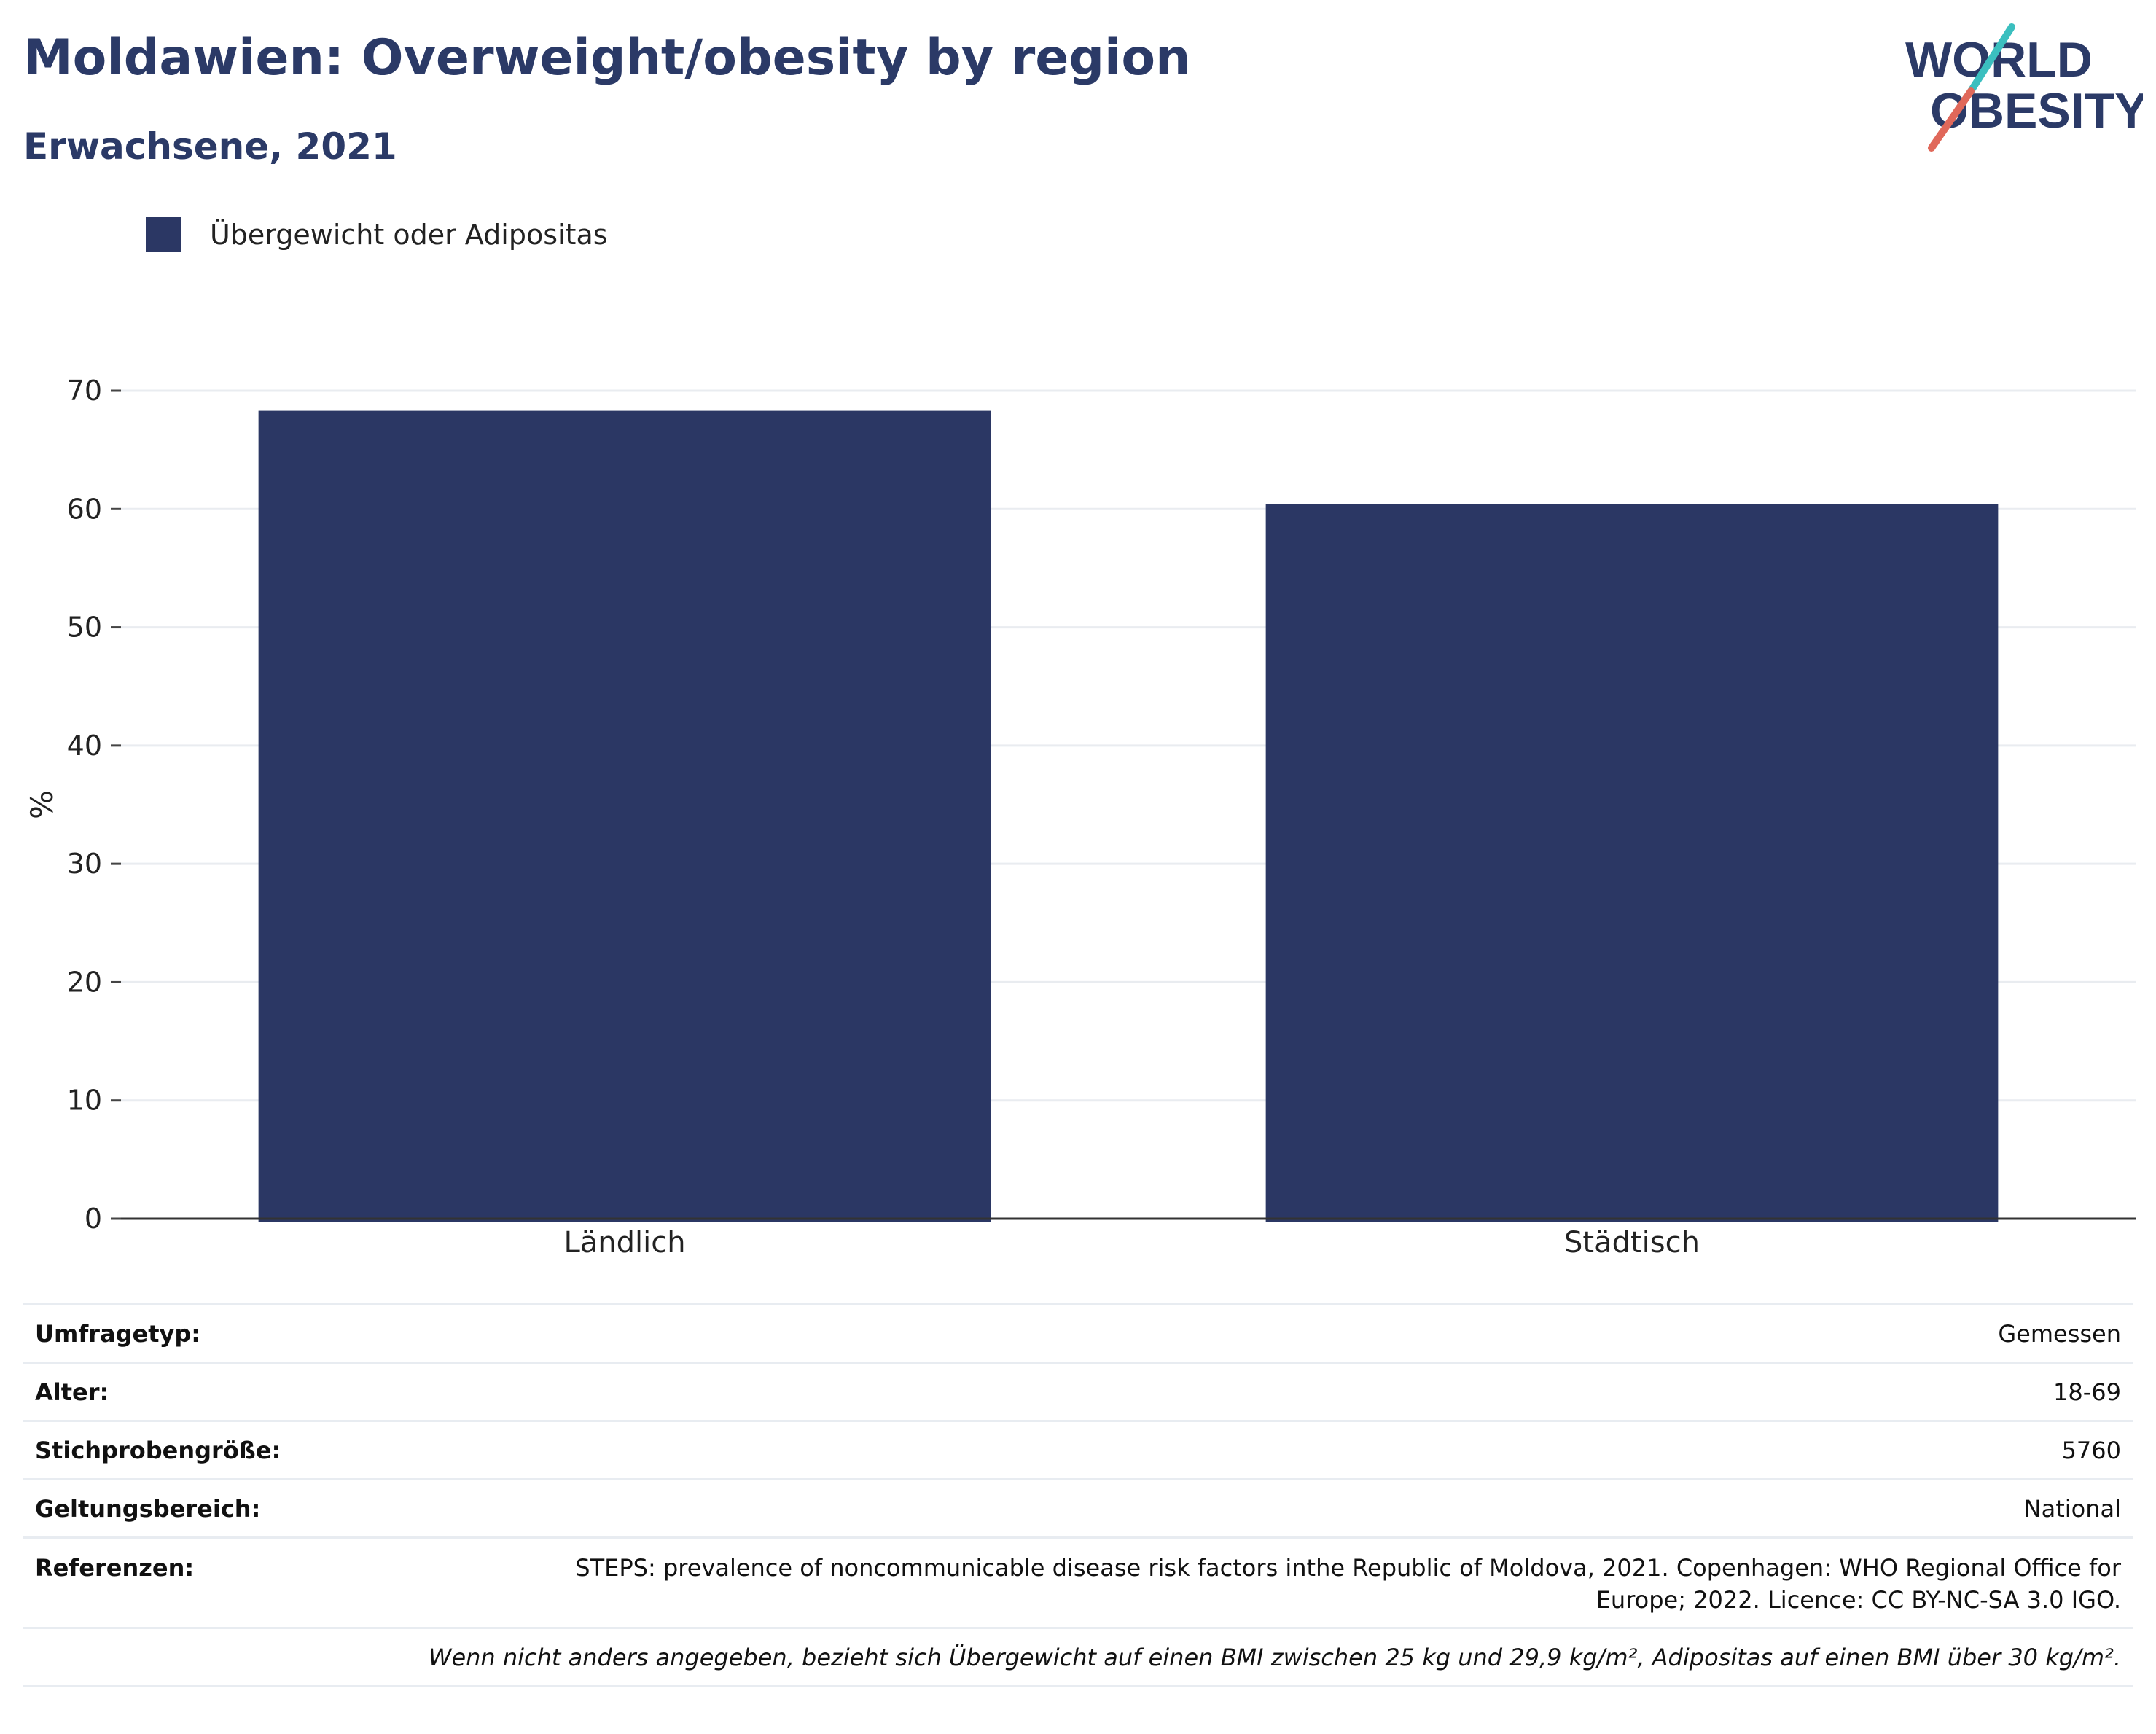 The width and height of the screenshot is (2156, 1734). Describe the element at coordinates (607, 58) in the screenshot. I see `chart-title: Moldawien: Overweight/obesity by region` at that location.